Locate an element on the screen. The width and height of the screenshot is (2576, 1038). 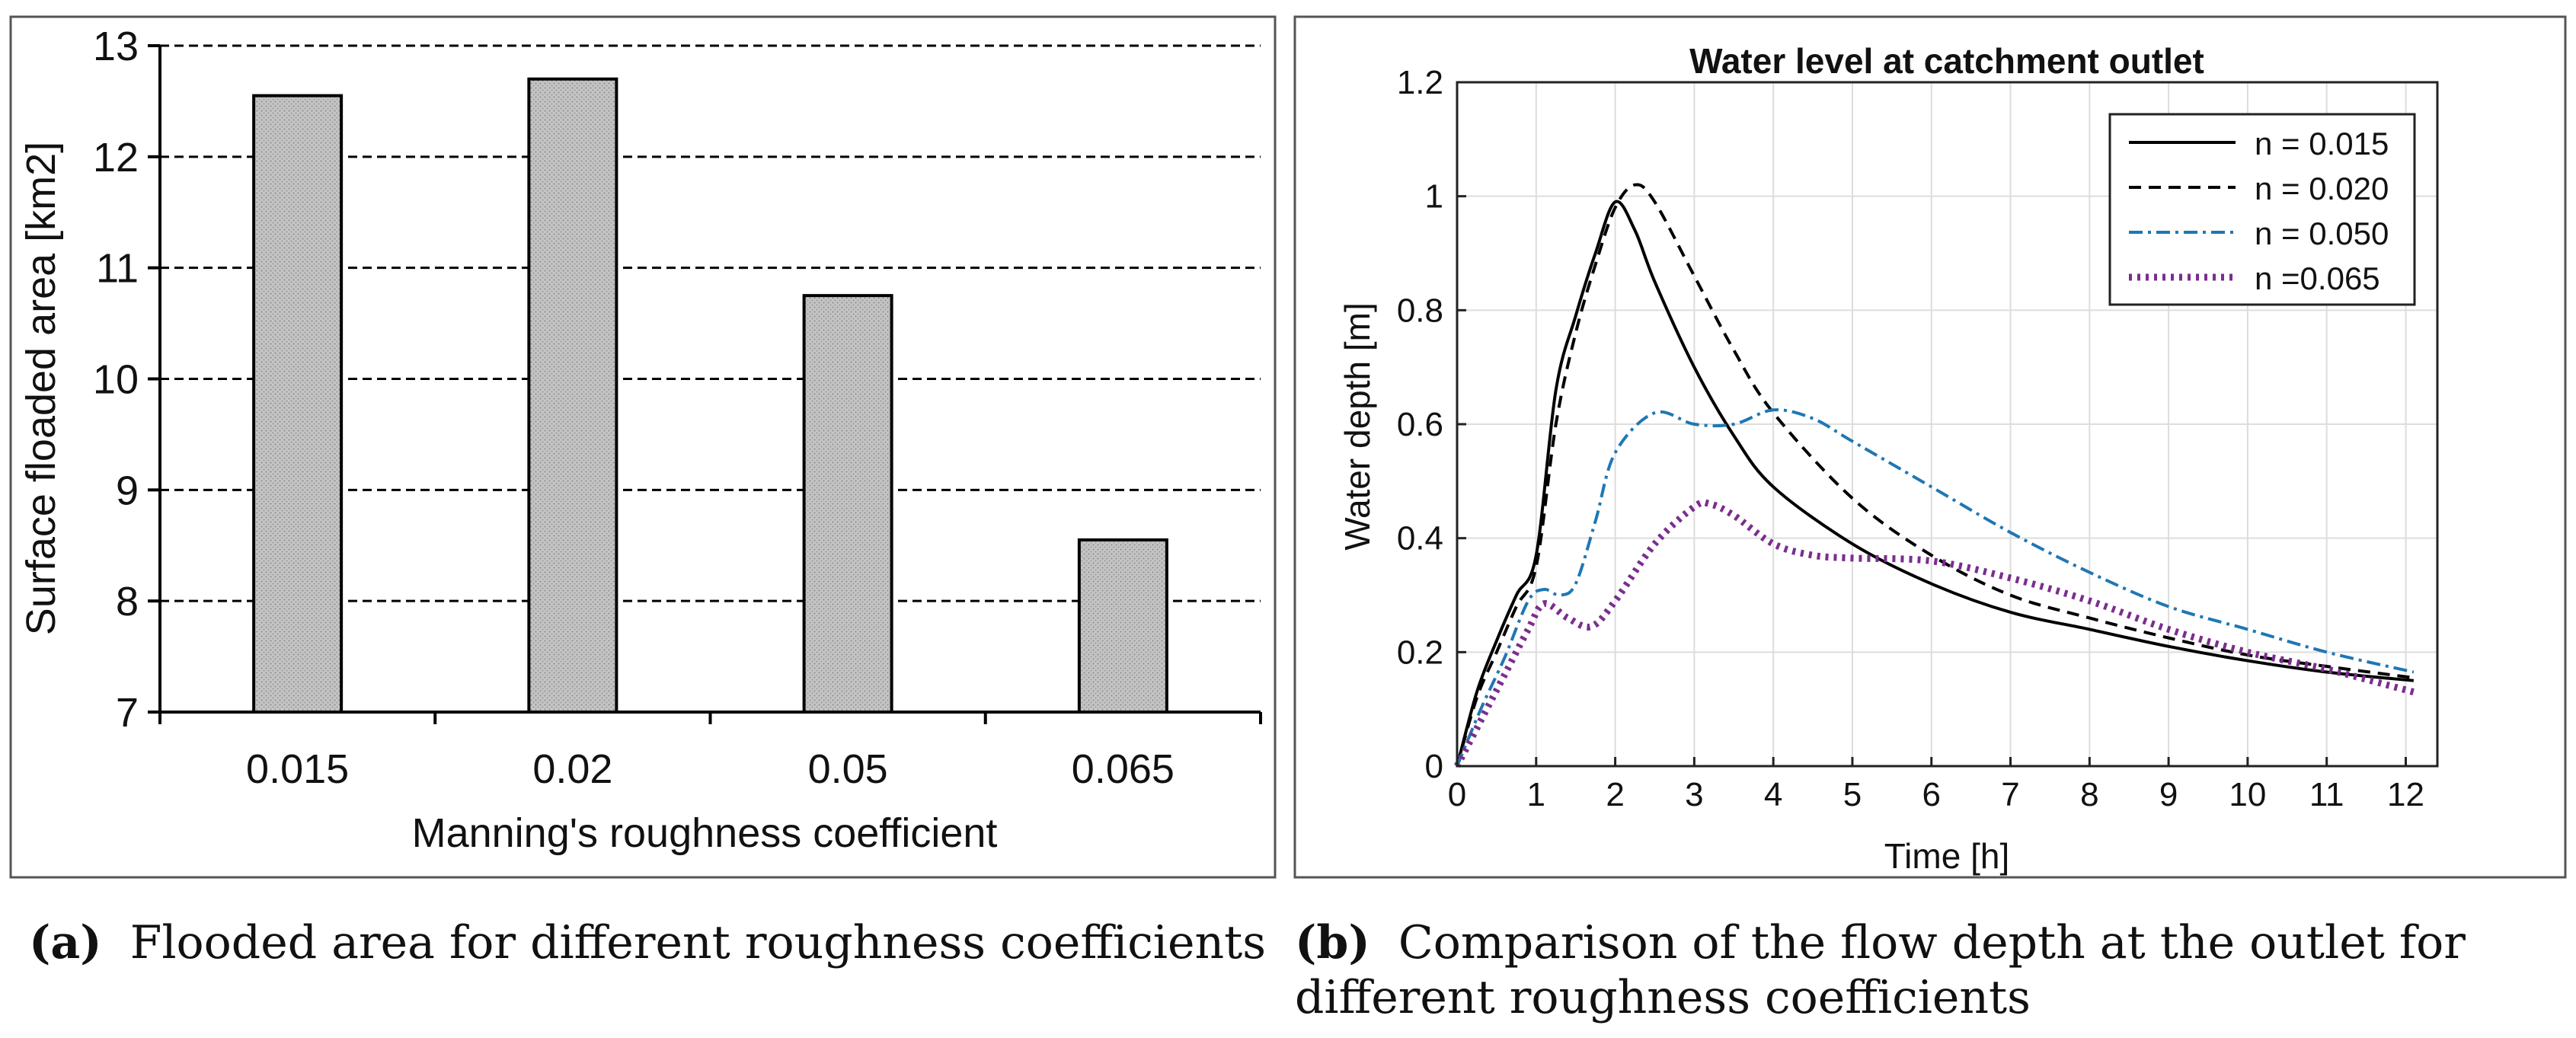
bar-0.05 is located at coordinates (848, 504).